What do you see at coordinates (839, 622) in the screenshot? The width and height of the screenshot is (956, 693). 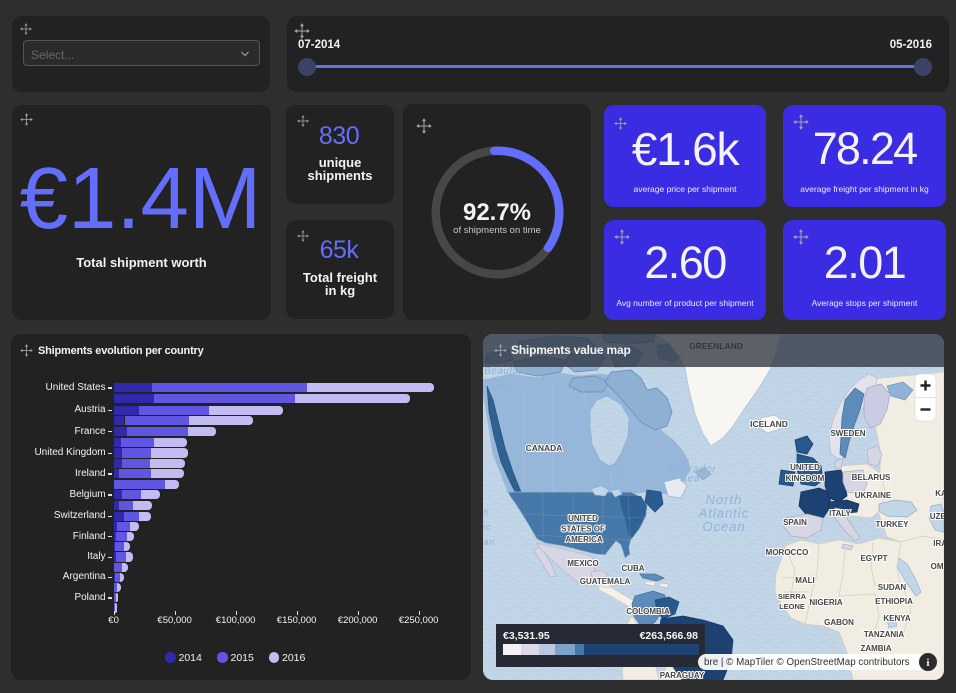 I see `svg-text: GABON` at bounding box center [839, 622].